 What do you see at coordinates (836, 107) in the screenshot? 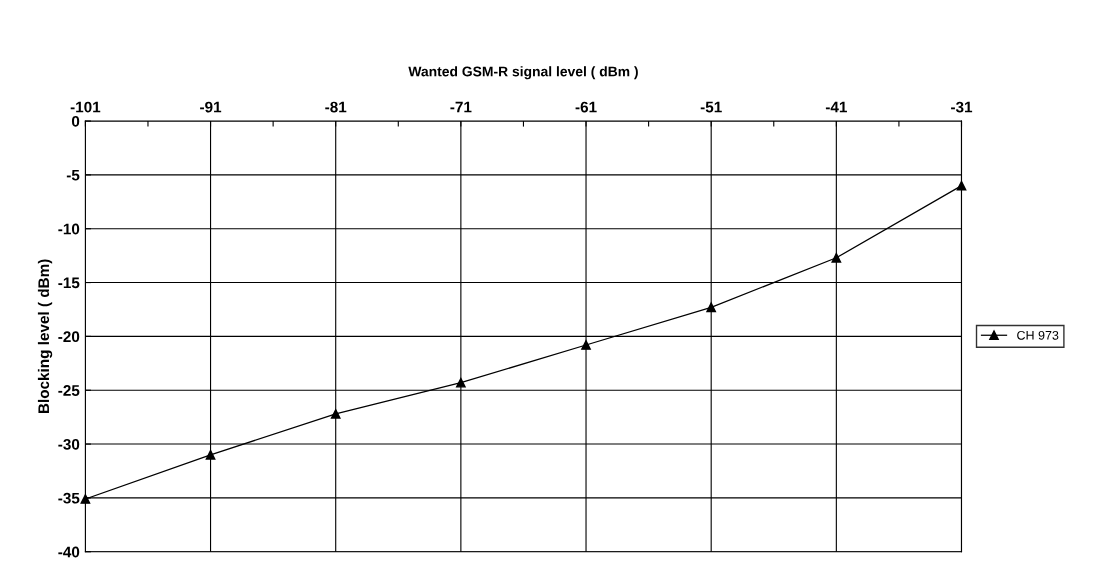
I see `x-tick-label: -41` at bounding box center [836, 107].